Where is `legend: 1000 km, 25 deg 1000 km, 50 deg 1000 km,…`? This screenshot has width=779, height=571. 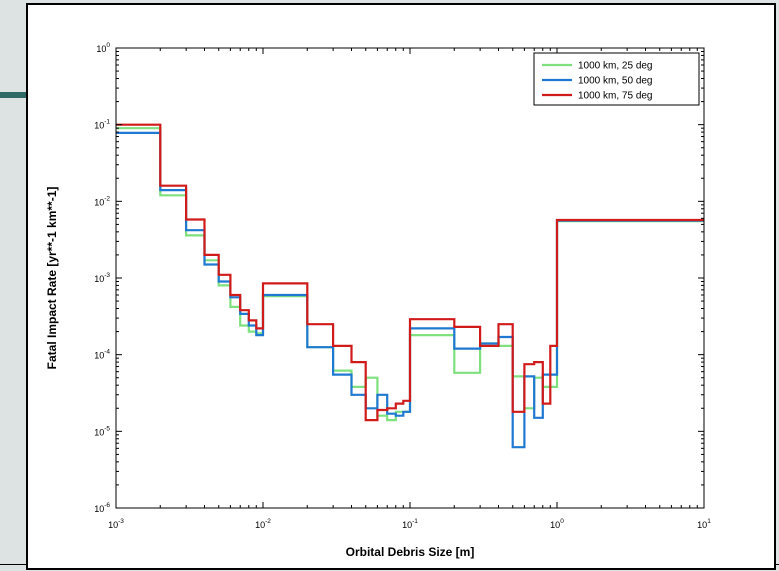 legend: 1000 km, 25 deg 1000 km, 50 deg 1000 km,… is located at coordinates (616, 79).